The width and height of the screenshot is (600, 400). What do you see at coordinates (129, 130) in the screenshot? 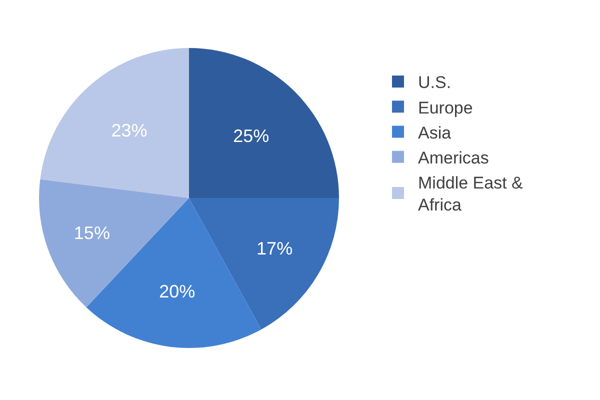
I see `data-label: 23%` at bounding box center [129, 130].